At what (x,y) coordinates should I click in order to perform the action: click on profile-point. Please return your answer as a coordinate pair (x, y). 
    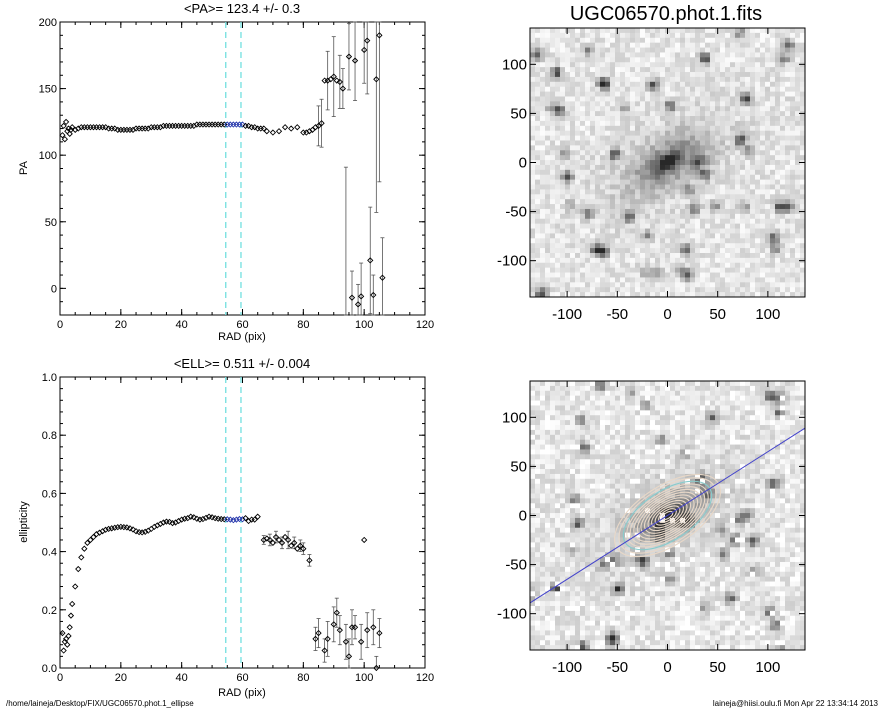
    Looking at the image, I should click on (203, 519).